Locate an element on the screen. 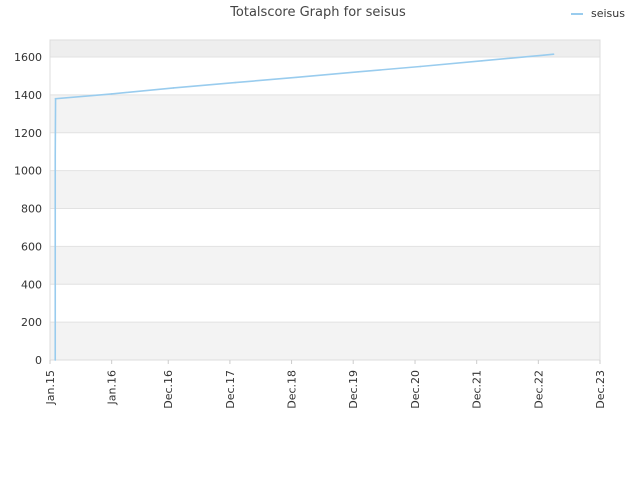 The image size is (640, 480). x-tick-label: Dec.21 is located at coordinates (477, 389).